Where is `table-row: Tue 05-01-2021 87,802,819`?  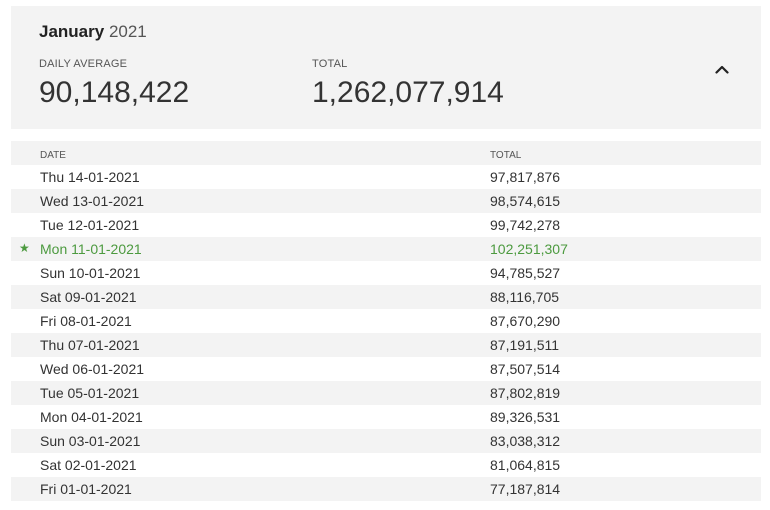
table-row: Tue 05-01-2021 87,802,819 is located at coordinates (386, 393).